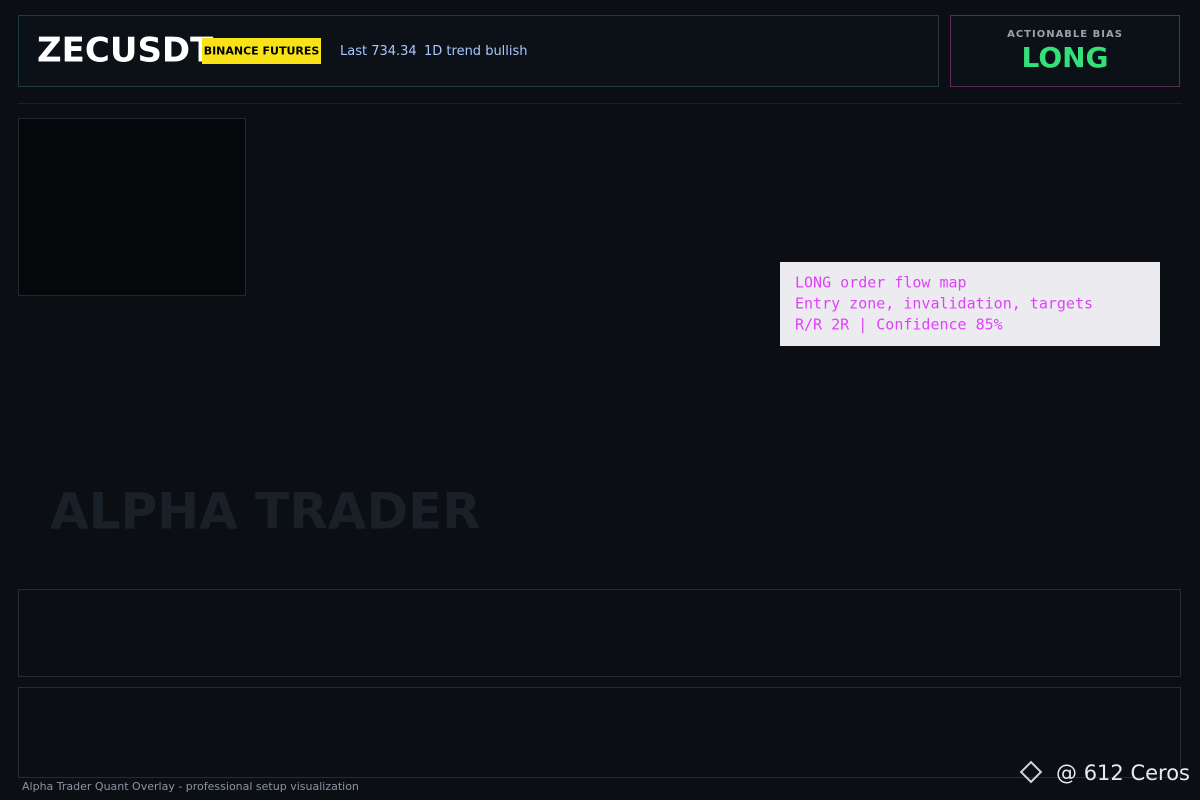 The image size is (1200, 800). I want to click on annotation-line: R/R 2R | Confidence 85%, so click(899, 325).